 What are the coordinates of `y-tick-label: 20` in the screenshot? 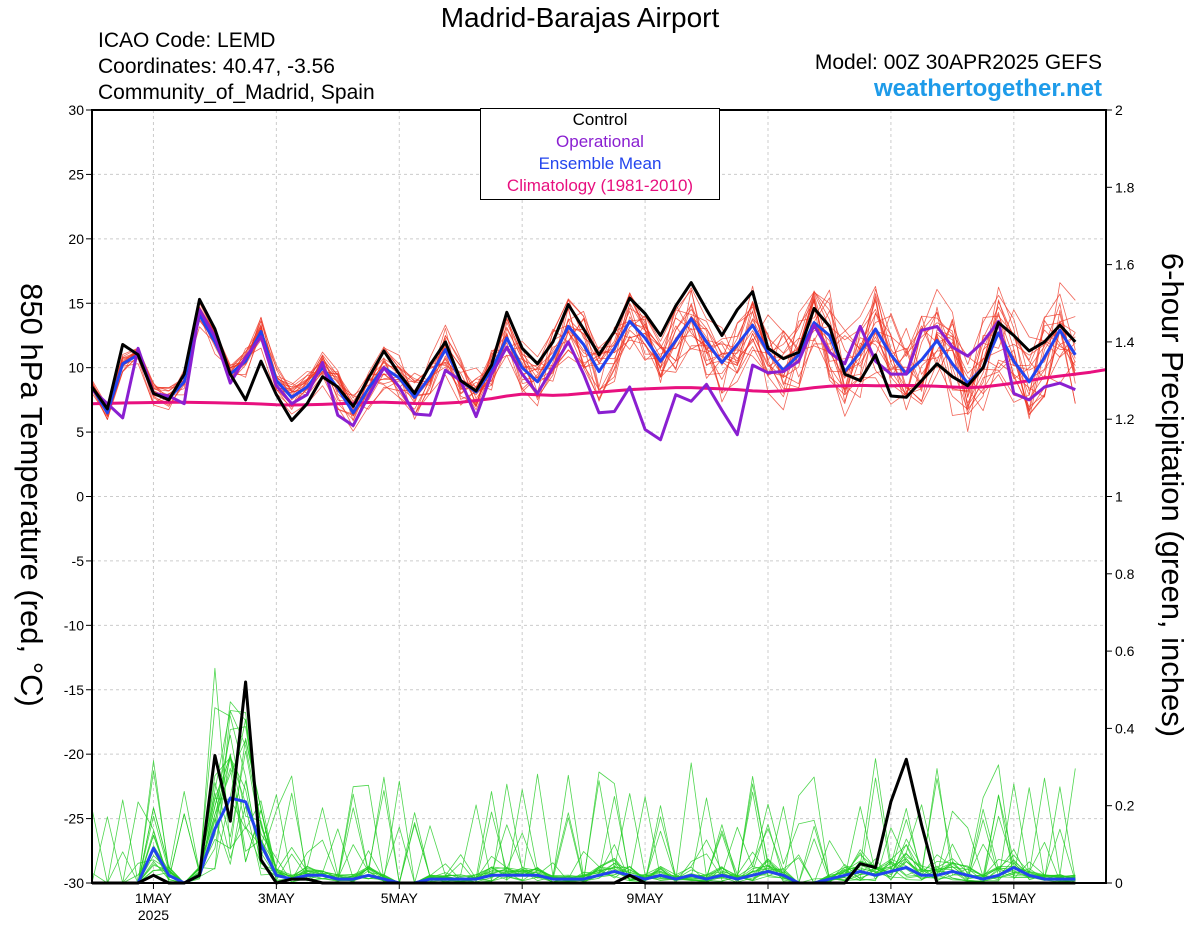 It's located at (76, 239).